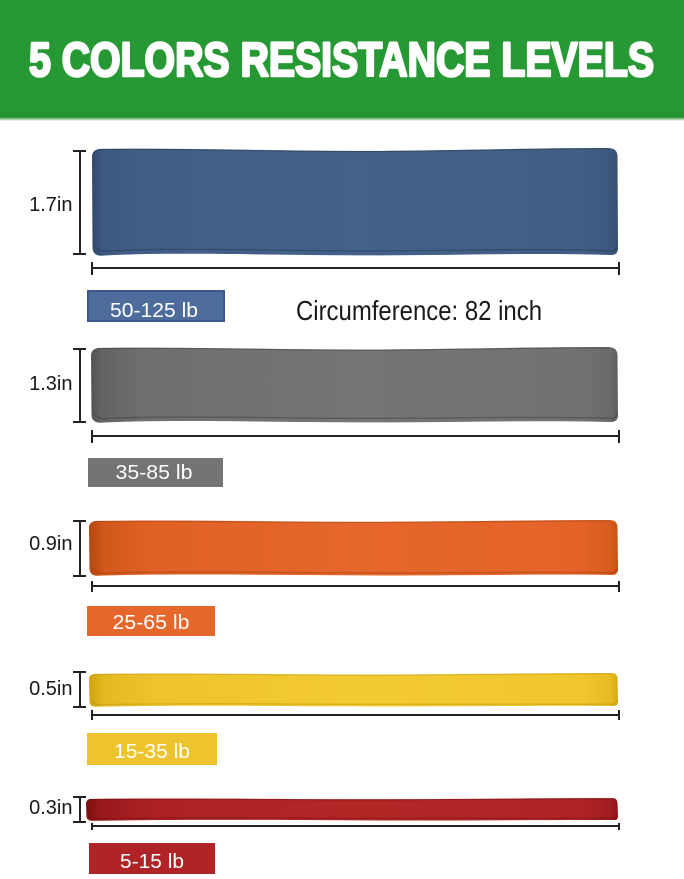 Image resolution: width=684 pixels, height=879 pixels. Describe the element at coordinates (154, 473) in the screenshot. I see `svg-text: 35-85 lb` at that location.